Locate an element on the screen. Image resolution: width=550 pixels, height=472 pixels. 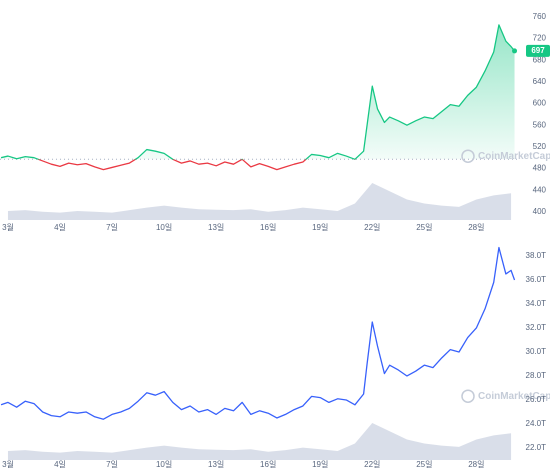
y-tick-label: 38.0T is located at coordinates (536, 255).